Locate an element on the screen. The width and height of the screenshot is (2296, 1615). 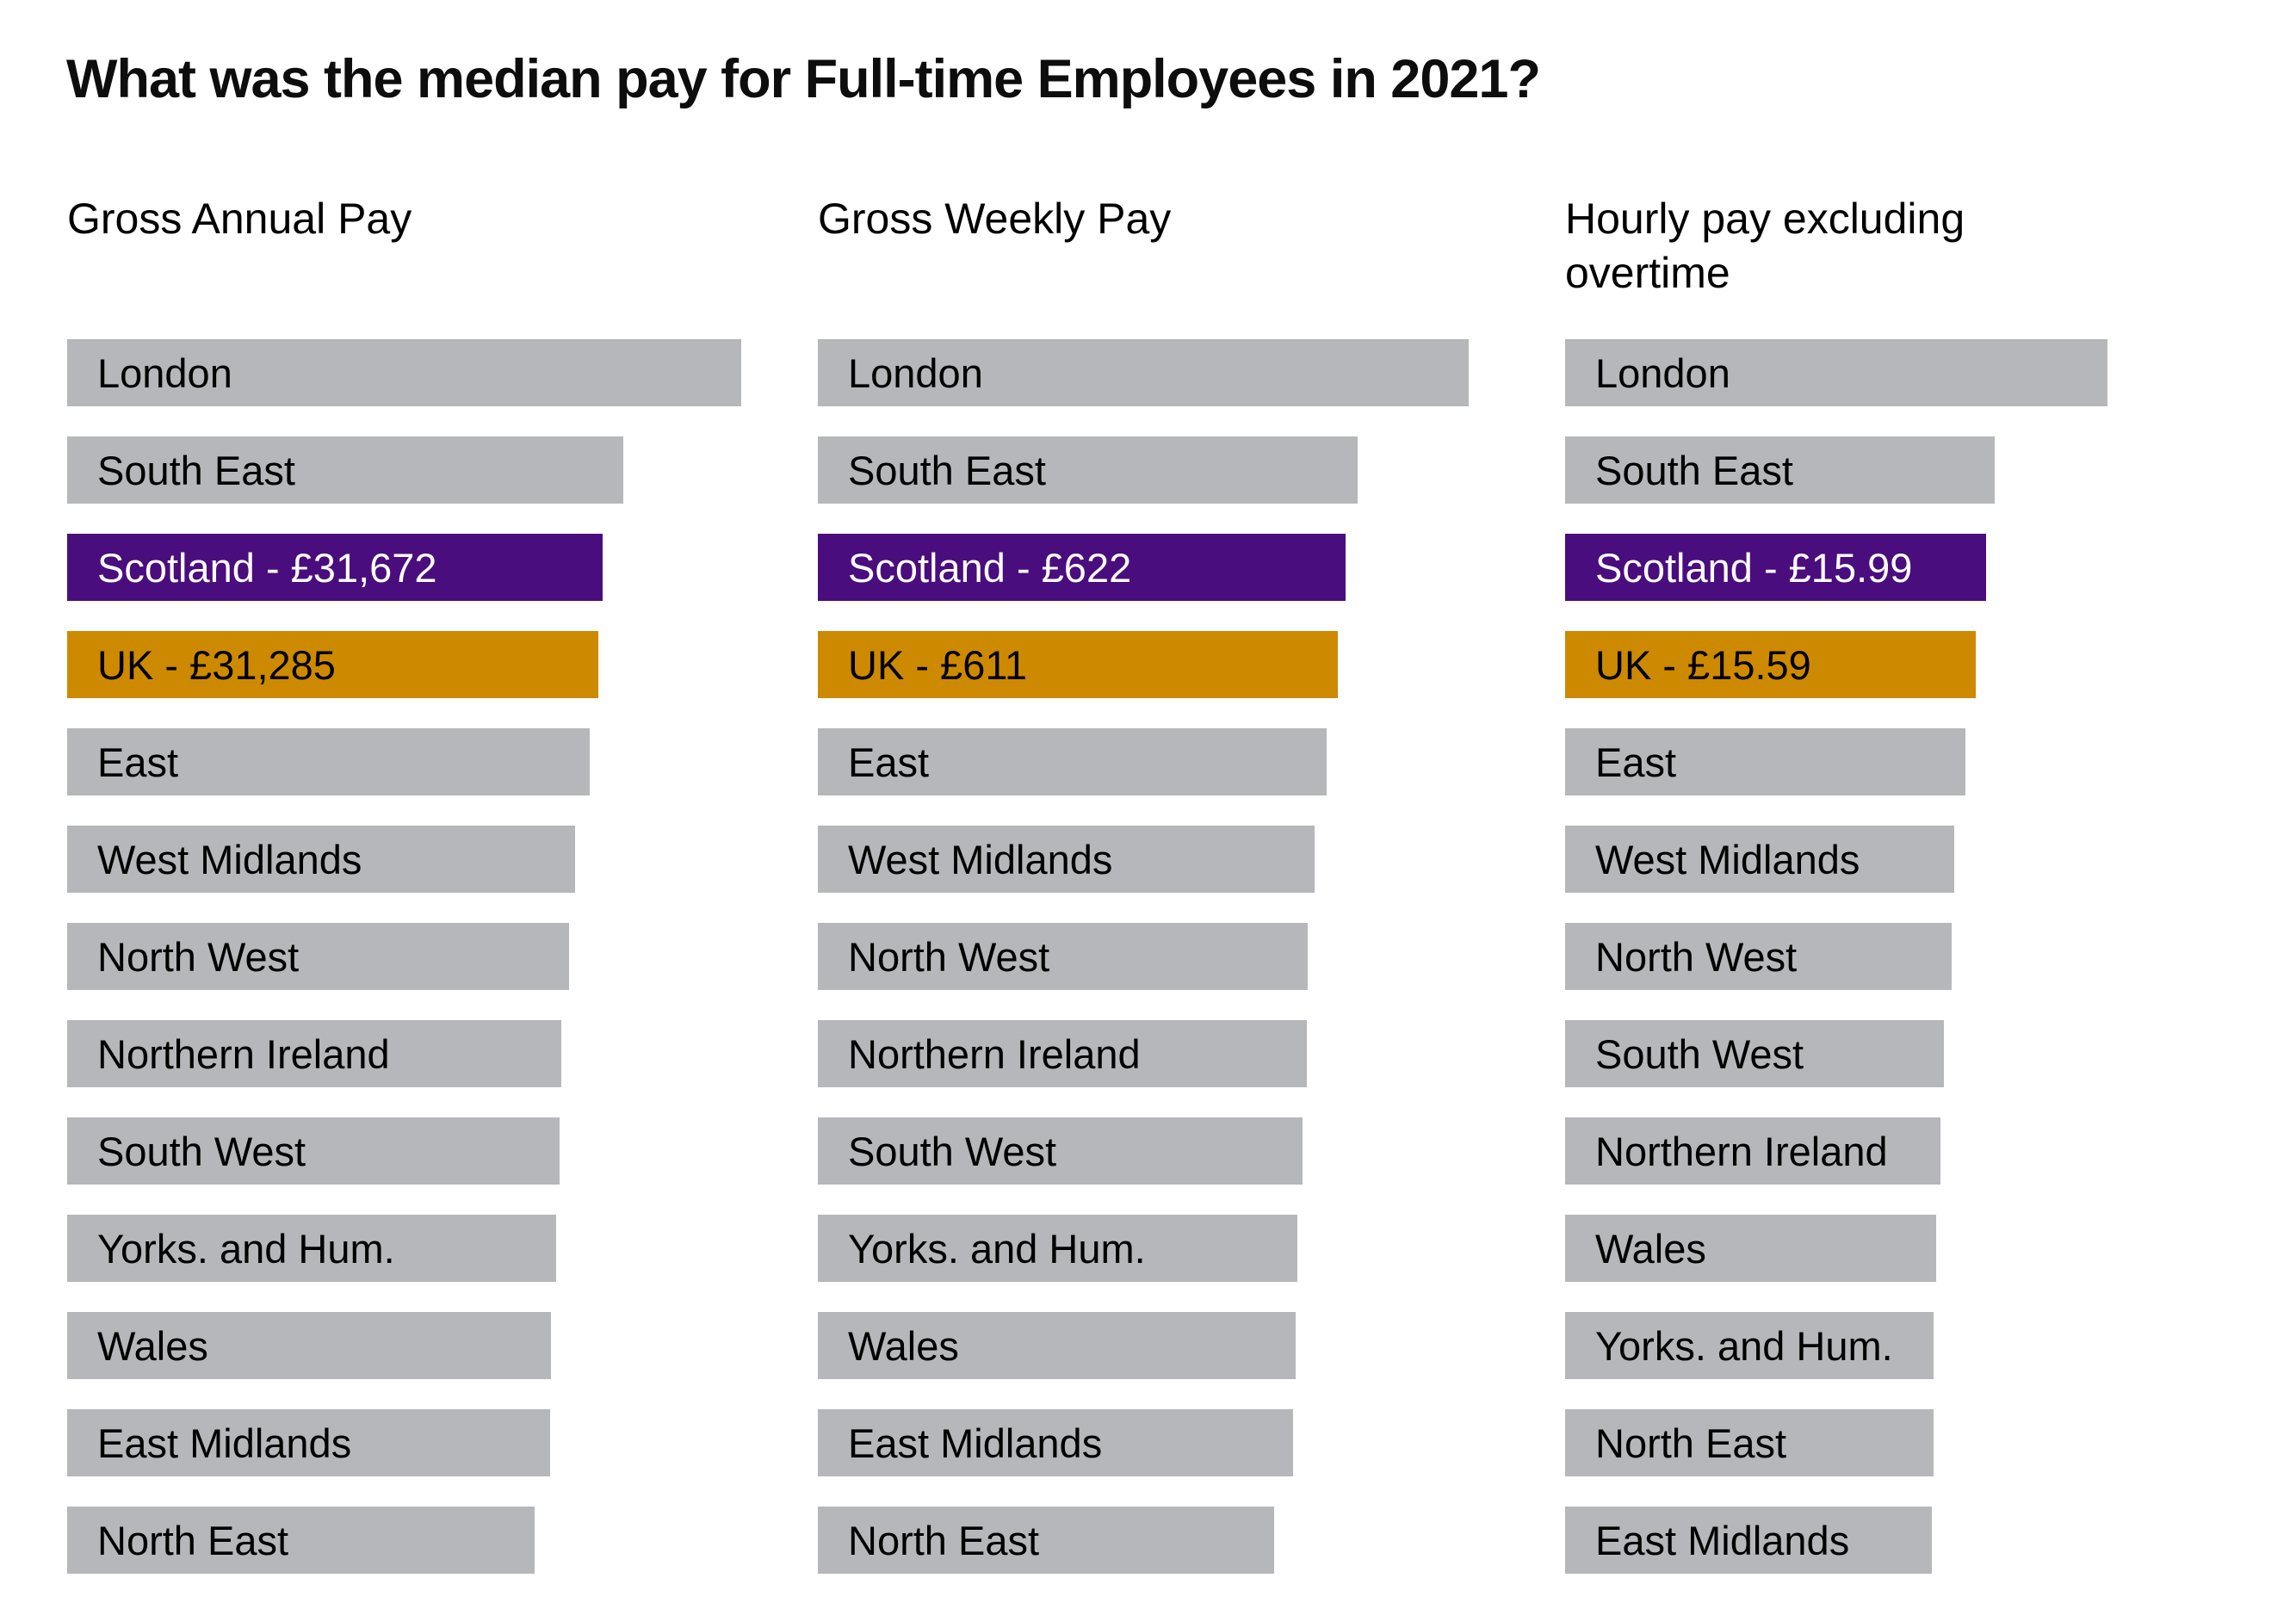
bar-label: Scotland - £622 is located at coordinates (990, 567).